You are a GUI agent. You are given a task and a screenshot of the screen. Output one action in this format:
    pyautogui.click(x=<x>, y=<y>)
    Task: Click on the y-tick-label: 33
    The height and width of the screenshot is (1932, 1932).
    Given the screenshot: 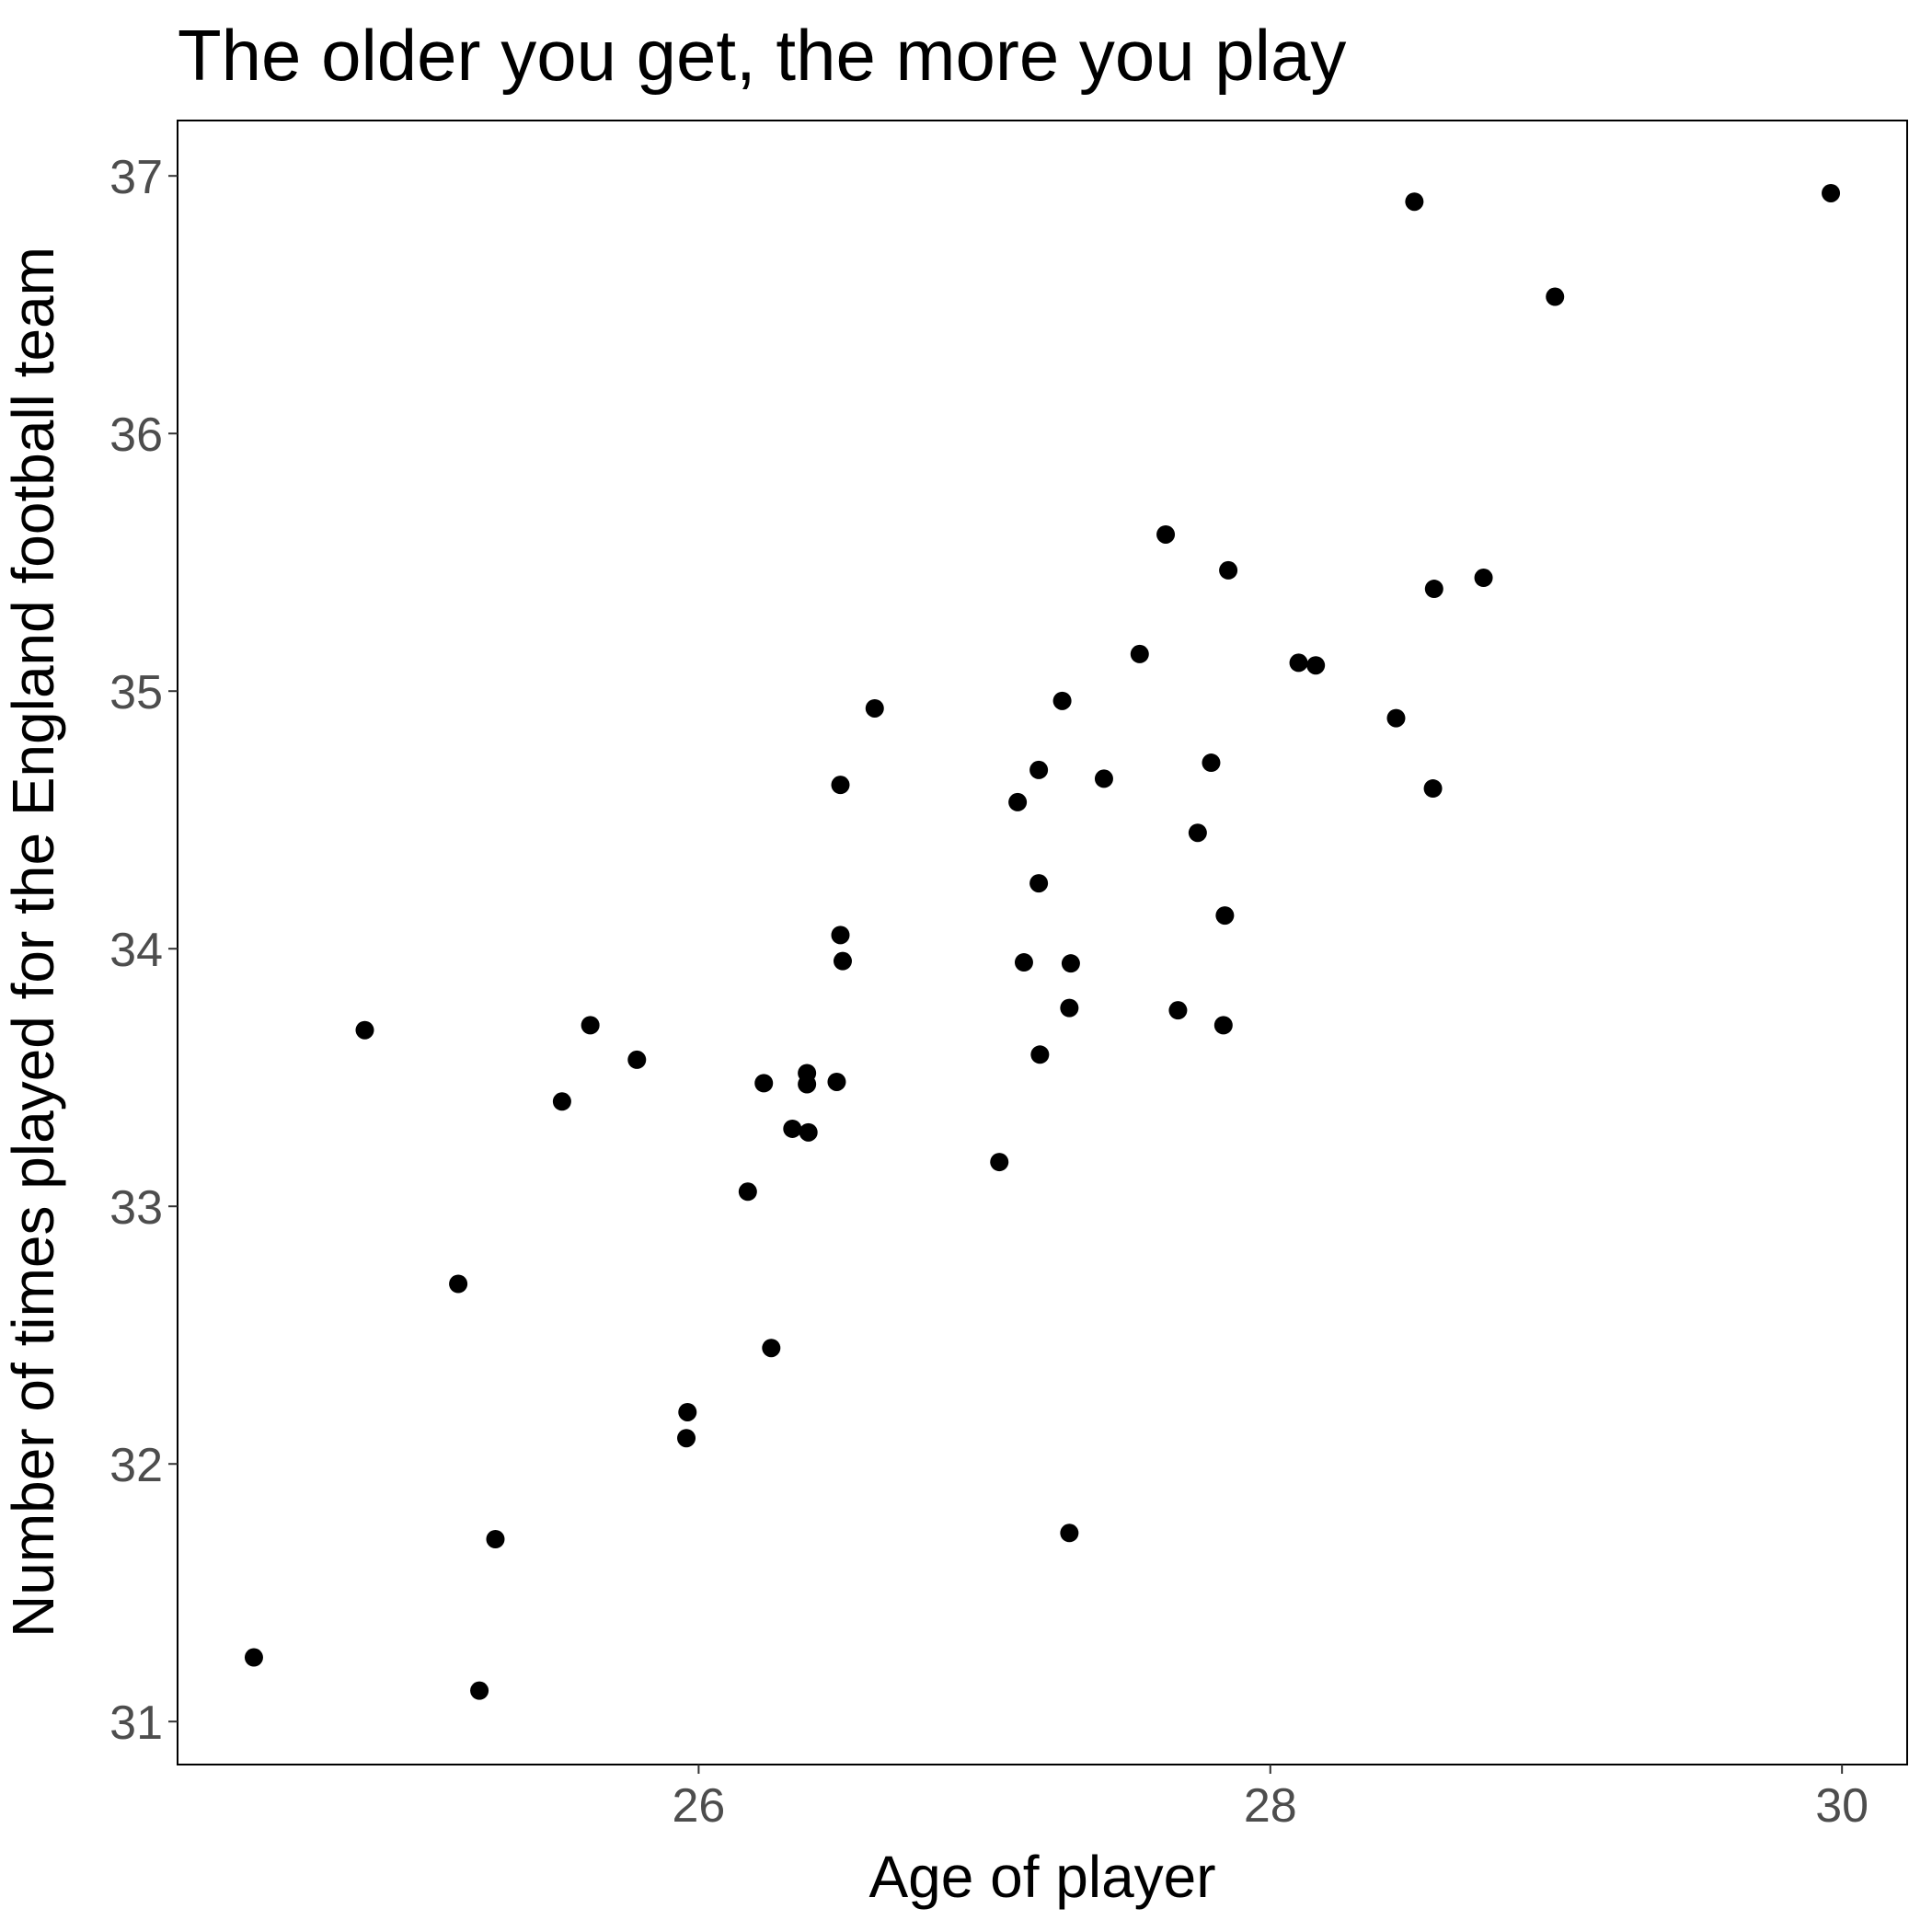 What is the action you would take?
    pyautogui.click(x=136, y=1208)
    